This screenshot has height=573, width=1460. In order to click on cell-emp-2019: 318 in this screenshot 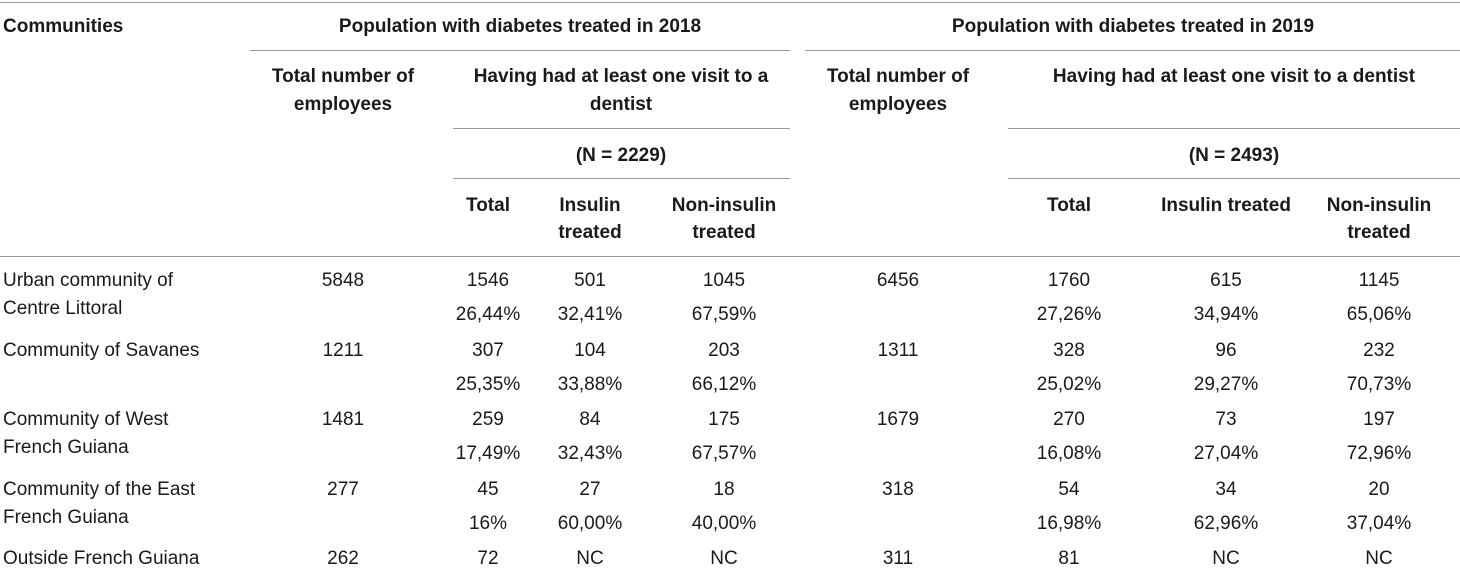, I will do `click(898, 489)`.